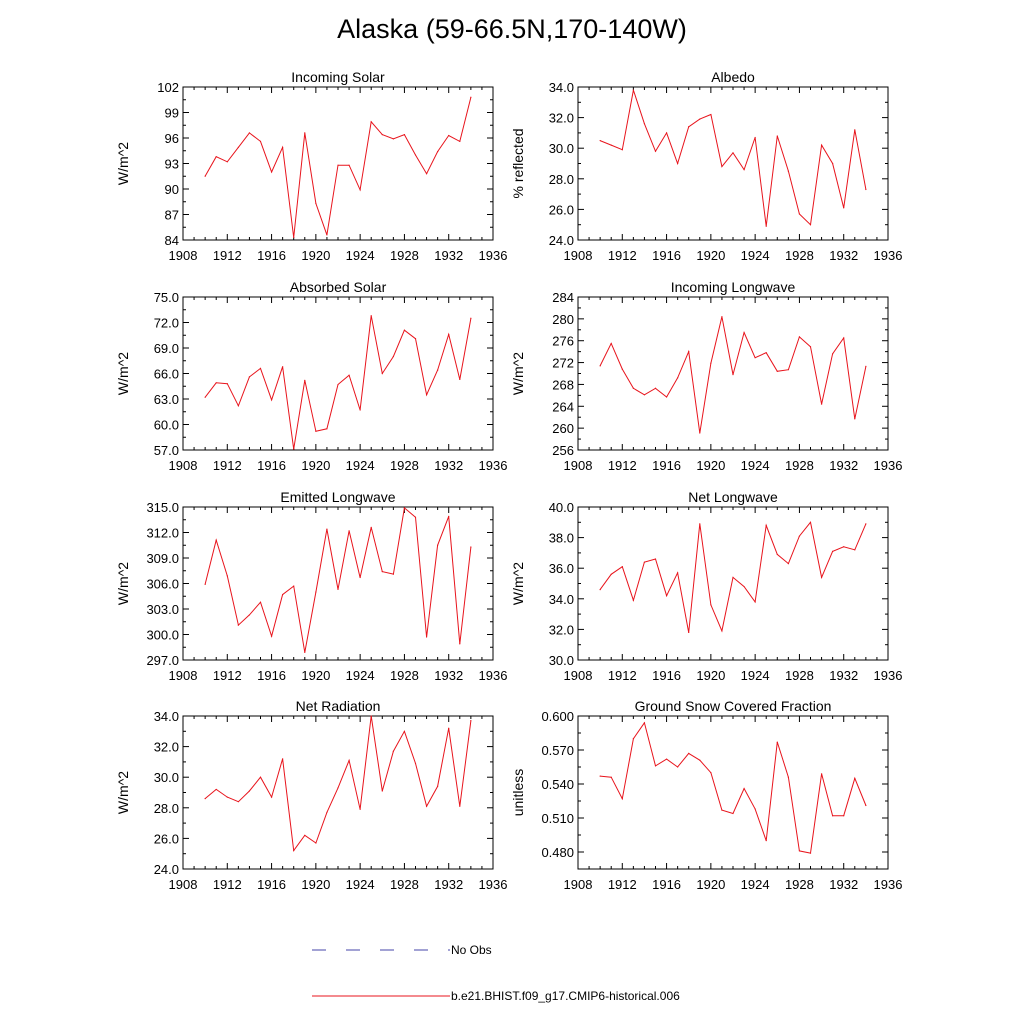 The width and height of the screenshot is (1024, 1024). I want to click on x-tick-label-emitted-longwave: 1908, so click(183, 675).